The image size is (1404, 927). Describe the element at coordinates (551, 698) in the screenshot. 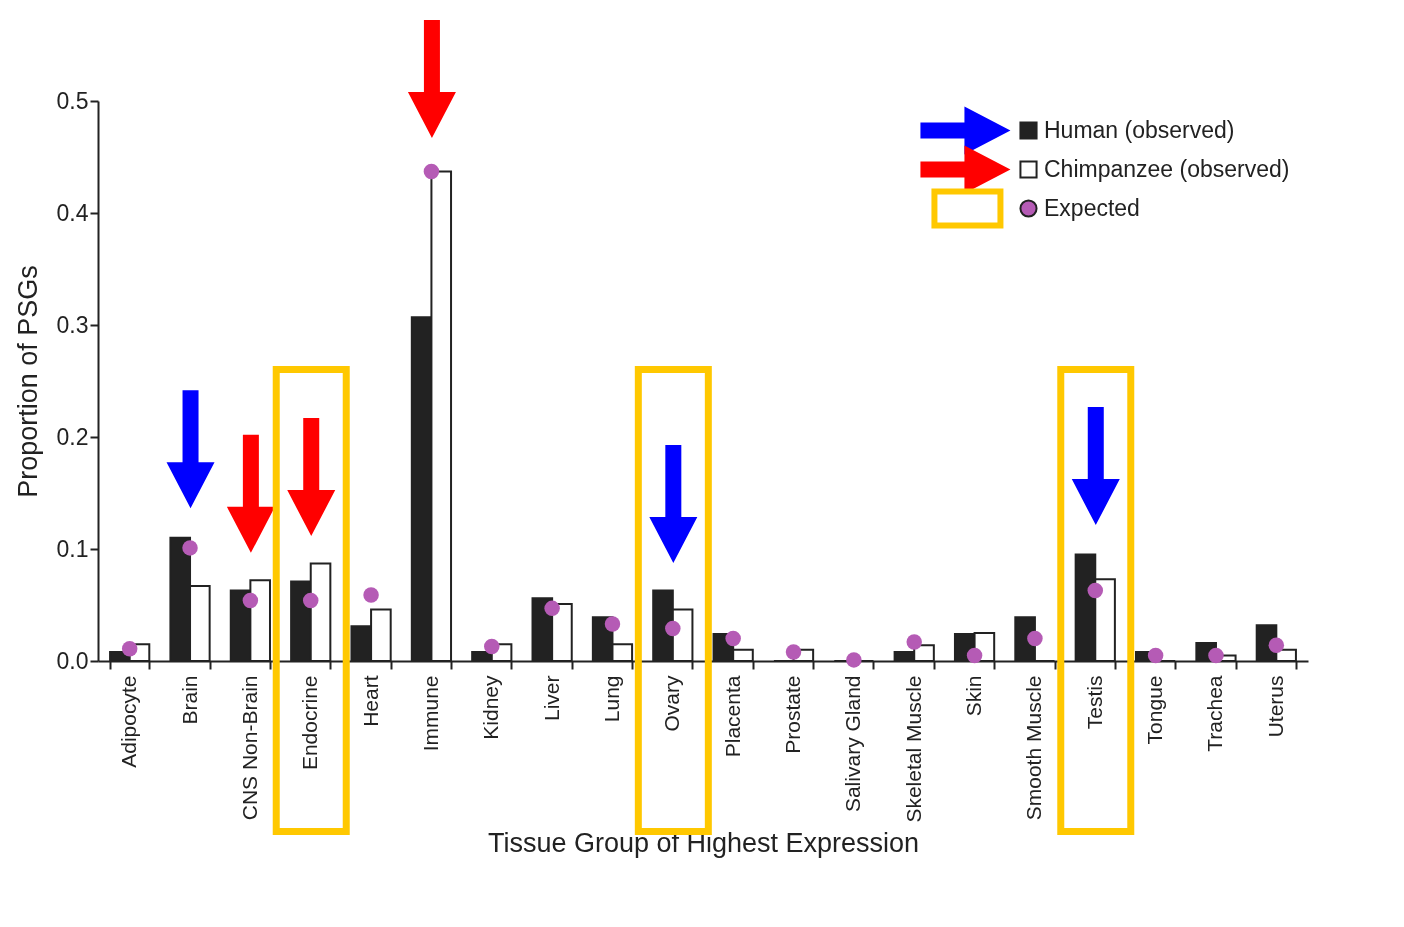

I see `x-tick-label: Liver` at that location.